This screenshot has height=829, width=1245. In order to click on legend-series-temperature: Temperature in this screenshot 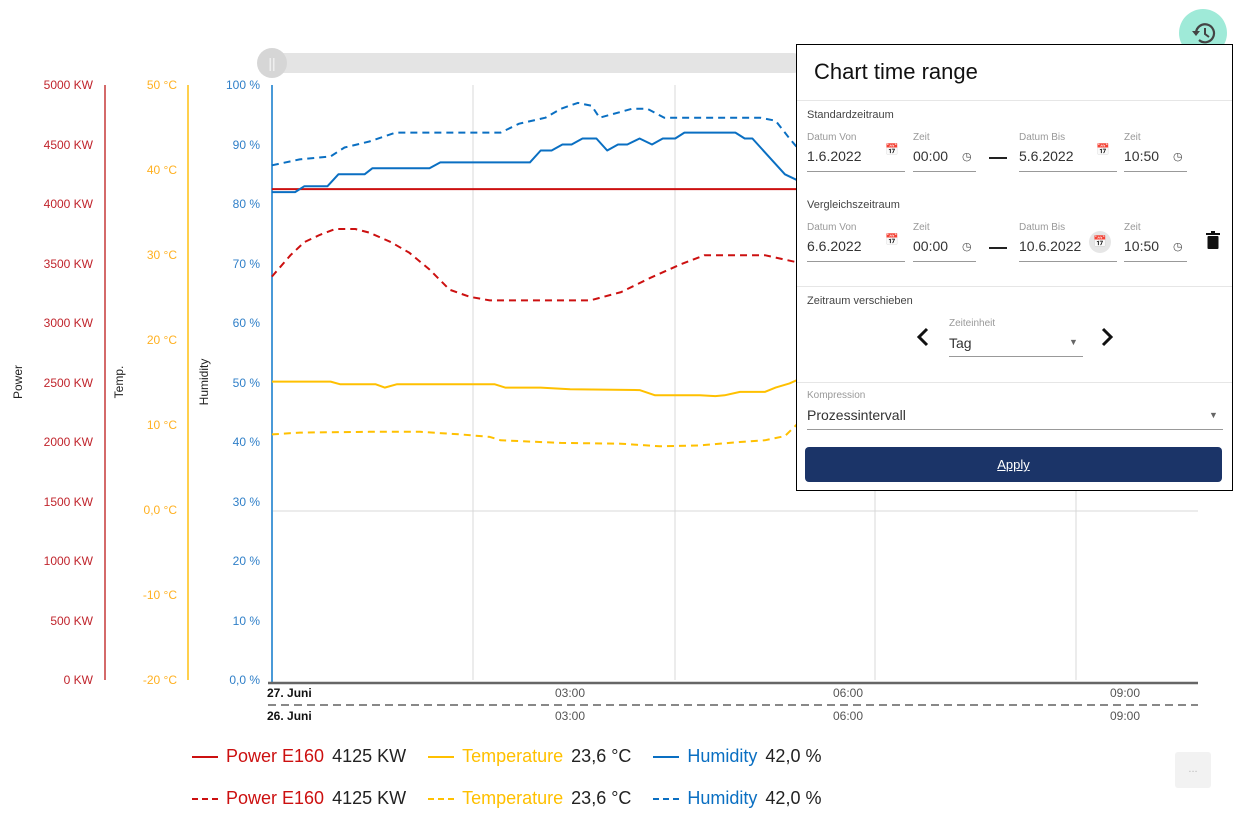, I will do `click(513, 756)`.